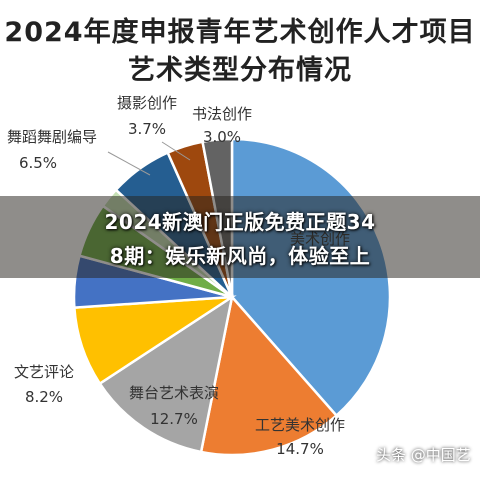 This screenshot has height=480, width=480. What do you see at coordinates (222, 137) in the screenshot?
I see `slice-value-书法创作: 3.0%` at bounding box center [222, 137].